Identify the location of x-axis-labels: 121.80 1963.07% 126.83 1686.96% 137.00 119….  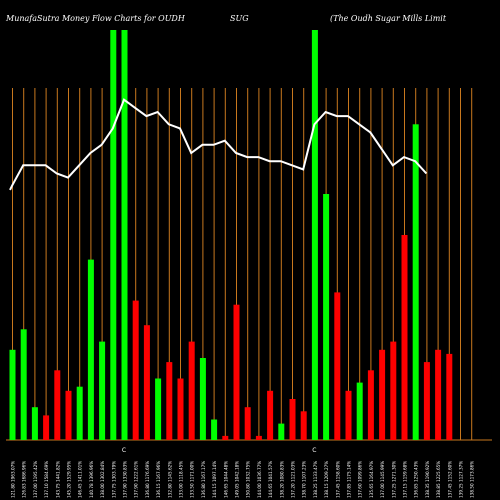
(243, 479).